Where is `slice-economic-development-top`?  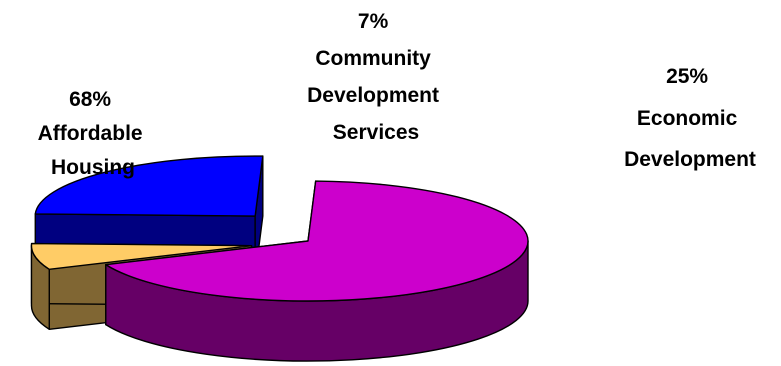
slice-economic-development-top is located at coordinates (149, 186).